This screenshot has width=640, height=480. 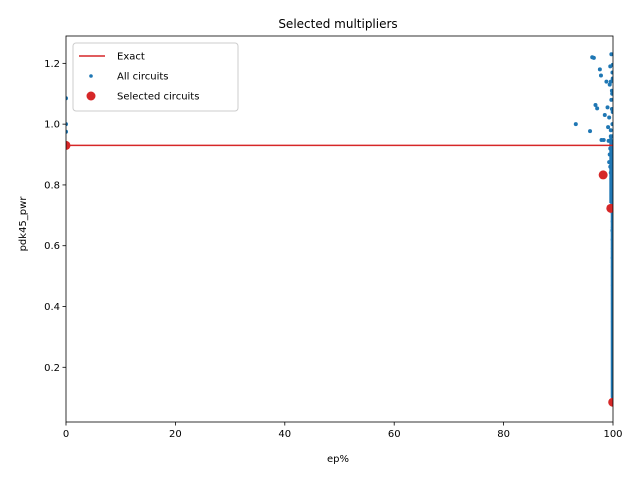 What do you see at coordinates (338, 459) in the screenshot?
I see `x-axis-label: ep%` at bounding box center [338, 459].